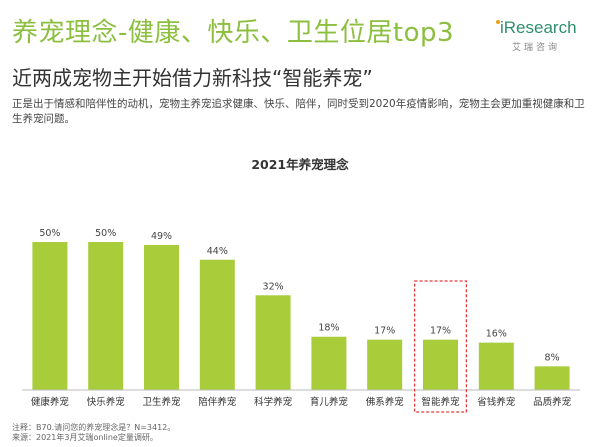 Image resolution: width=600 pixels, height=447 pixels. What do you see at coordinates (161, 236) in the screenshot?
I see `value-label-3: 49%` at bounding box center [161, 236].